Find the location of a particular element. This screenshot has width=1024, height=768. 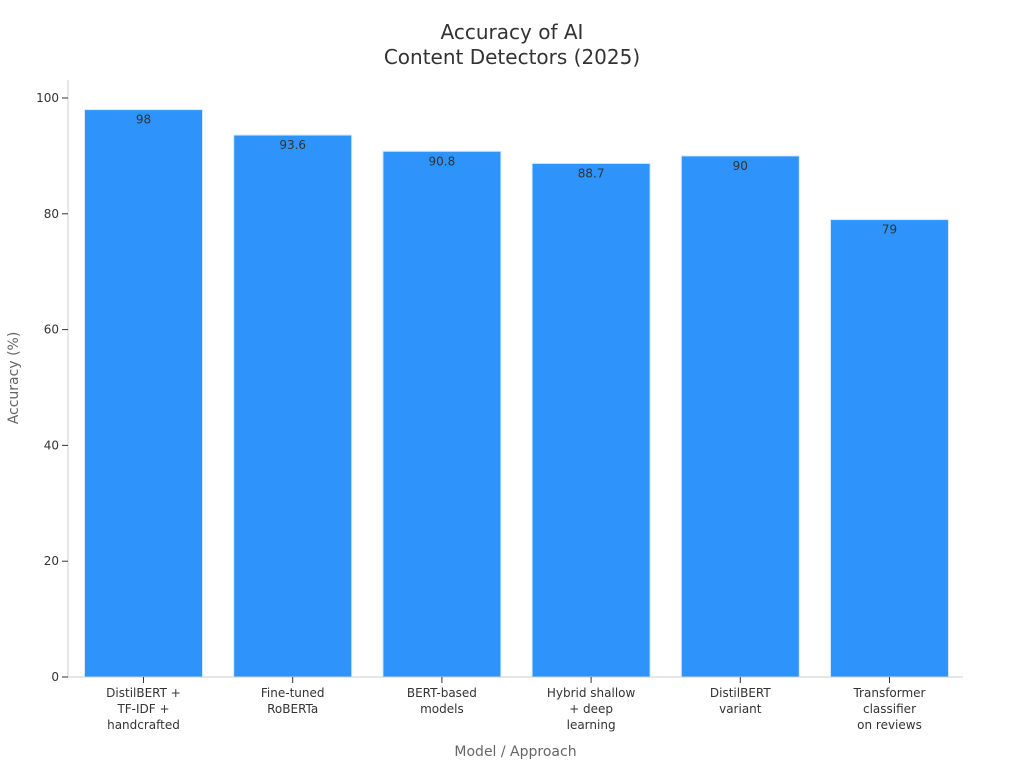

chart-title: Accuracy of AI Content Detectors (2025) is located at coordinates (512, 45).